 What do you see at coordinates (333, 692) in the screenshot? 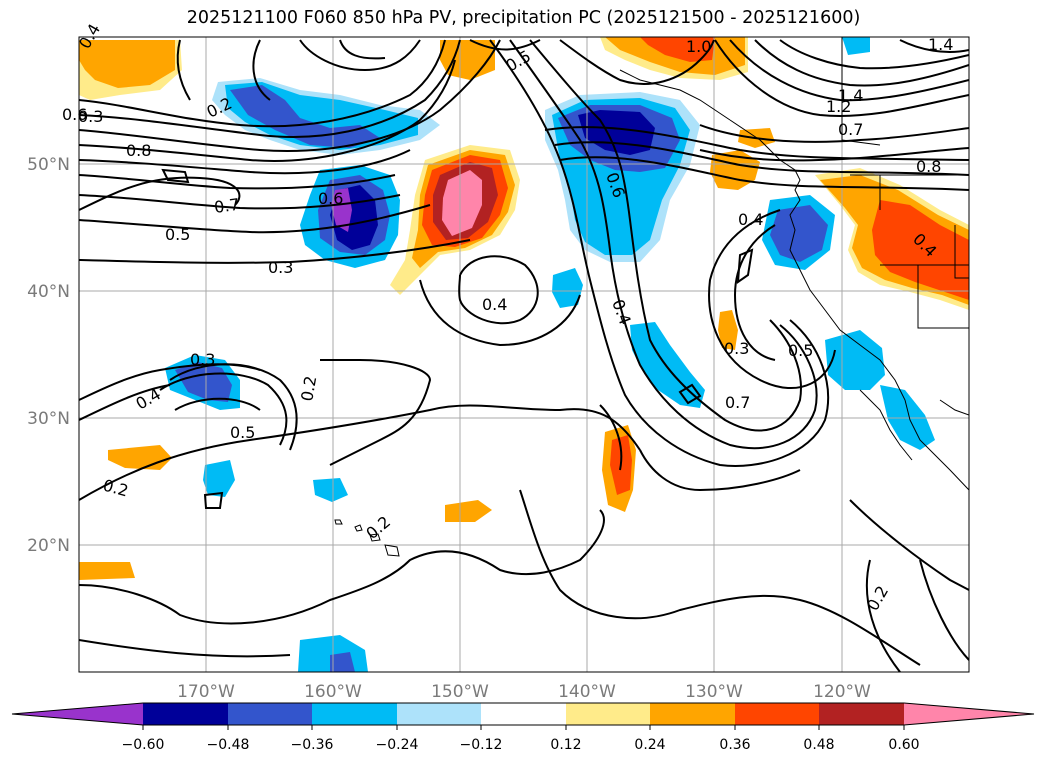
I see `lon-label: 160°W` at bounding box center [333, 692].